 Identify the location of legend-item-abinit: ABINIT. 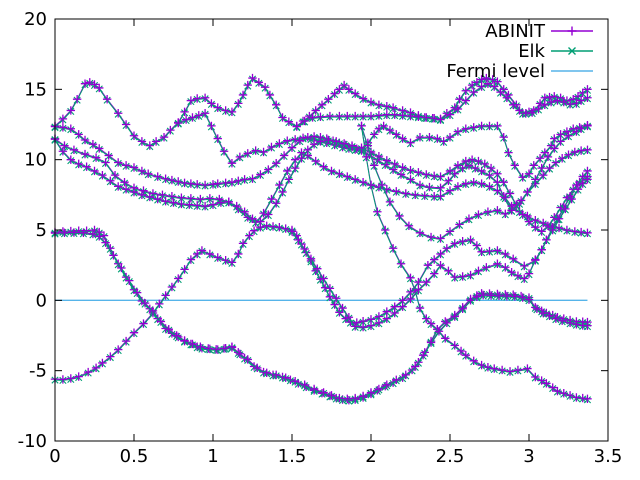
(539, 31).